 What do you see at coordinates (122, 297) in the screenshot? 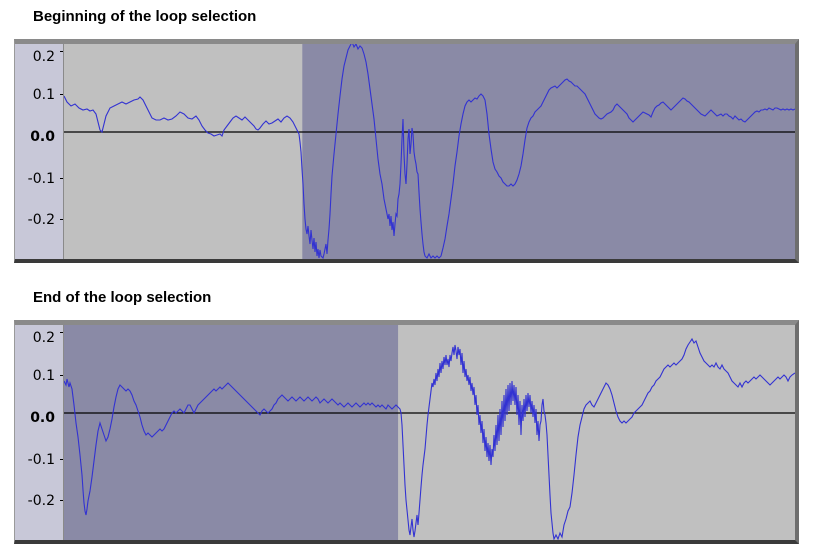
I see `panel-title-end: End of the loop selection` at bounding box center [122, 297].